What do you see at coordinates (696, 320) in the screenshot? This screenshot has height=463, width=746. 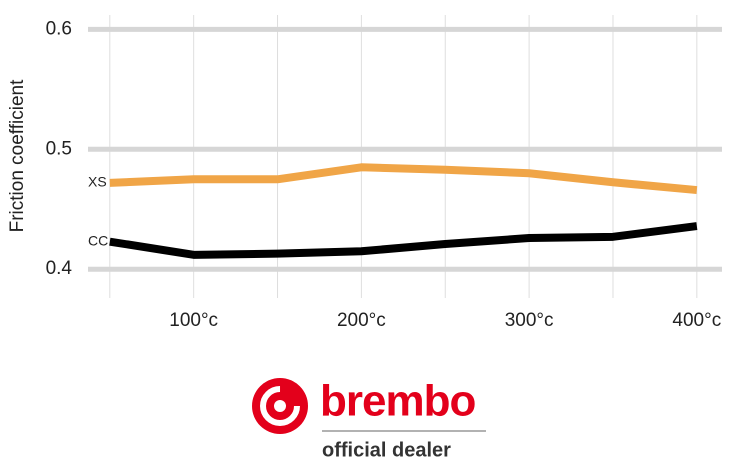 I see `x-tick-label: 400°c` at bounding box center [696, 320].